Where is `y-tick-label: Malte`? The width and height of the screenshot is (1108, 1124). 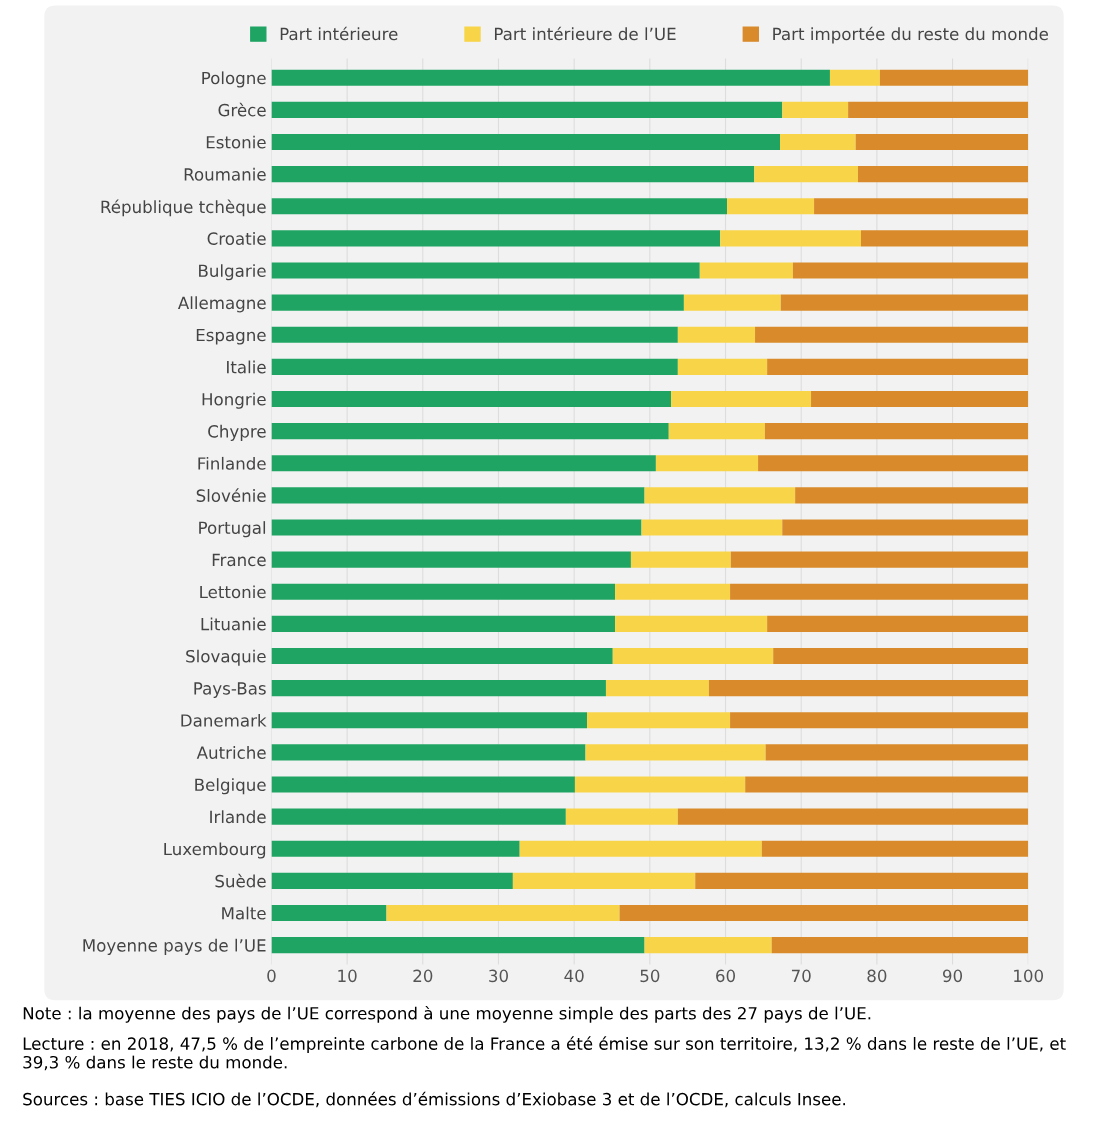 y-tick-label: Malte is located at coordinates (244, 913).